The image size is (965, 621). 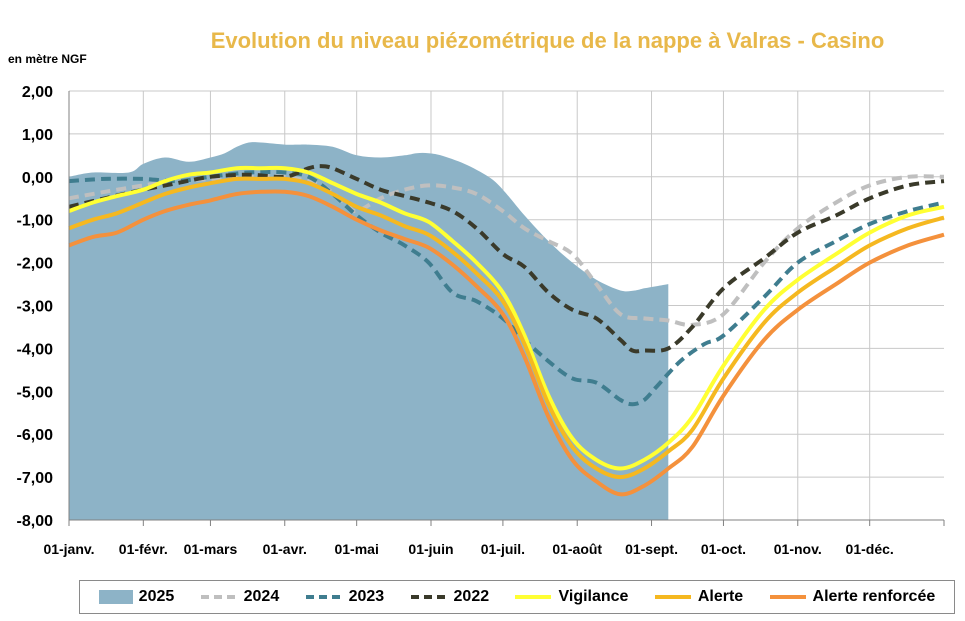 I want to click on x-tick-label: 01-mai, so click(x=356, y=549).